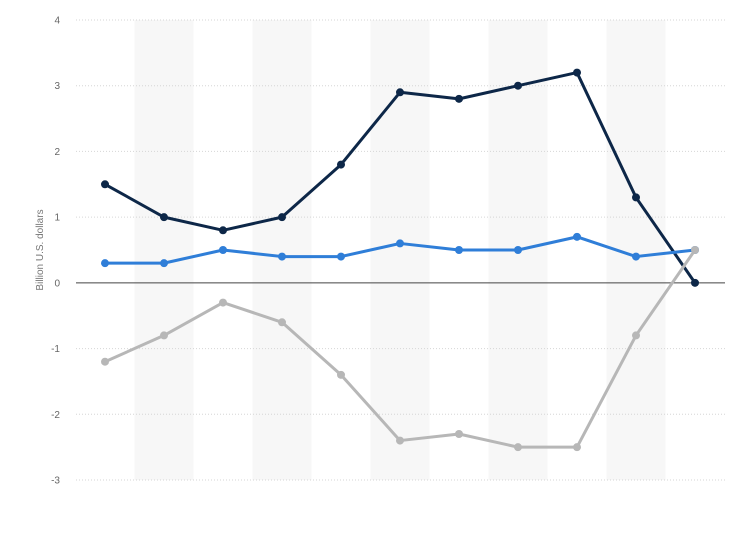  What do you see at coordinates (55, 349) in the screenshot?
I see `y-tick-label: -1` at bounding box center [55, 349].